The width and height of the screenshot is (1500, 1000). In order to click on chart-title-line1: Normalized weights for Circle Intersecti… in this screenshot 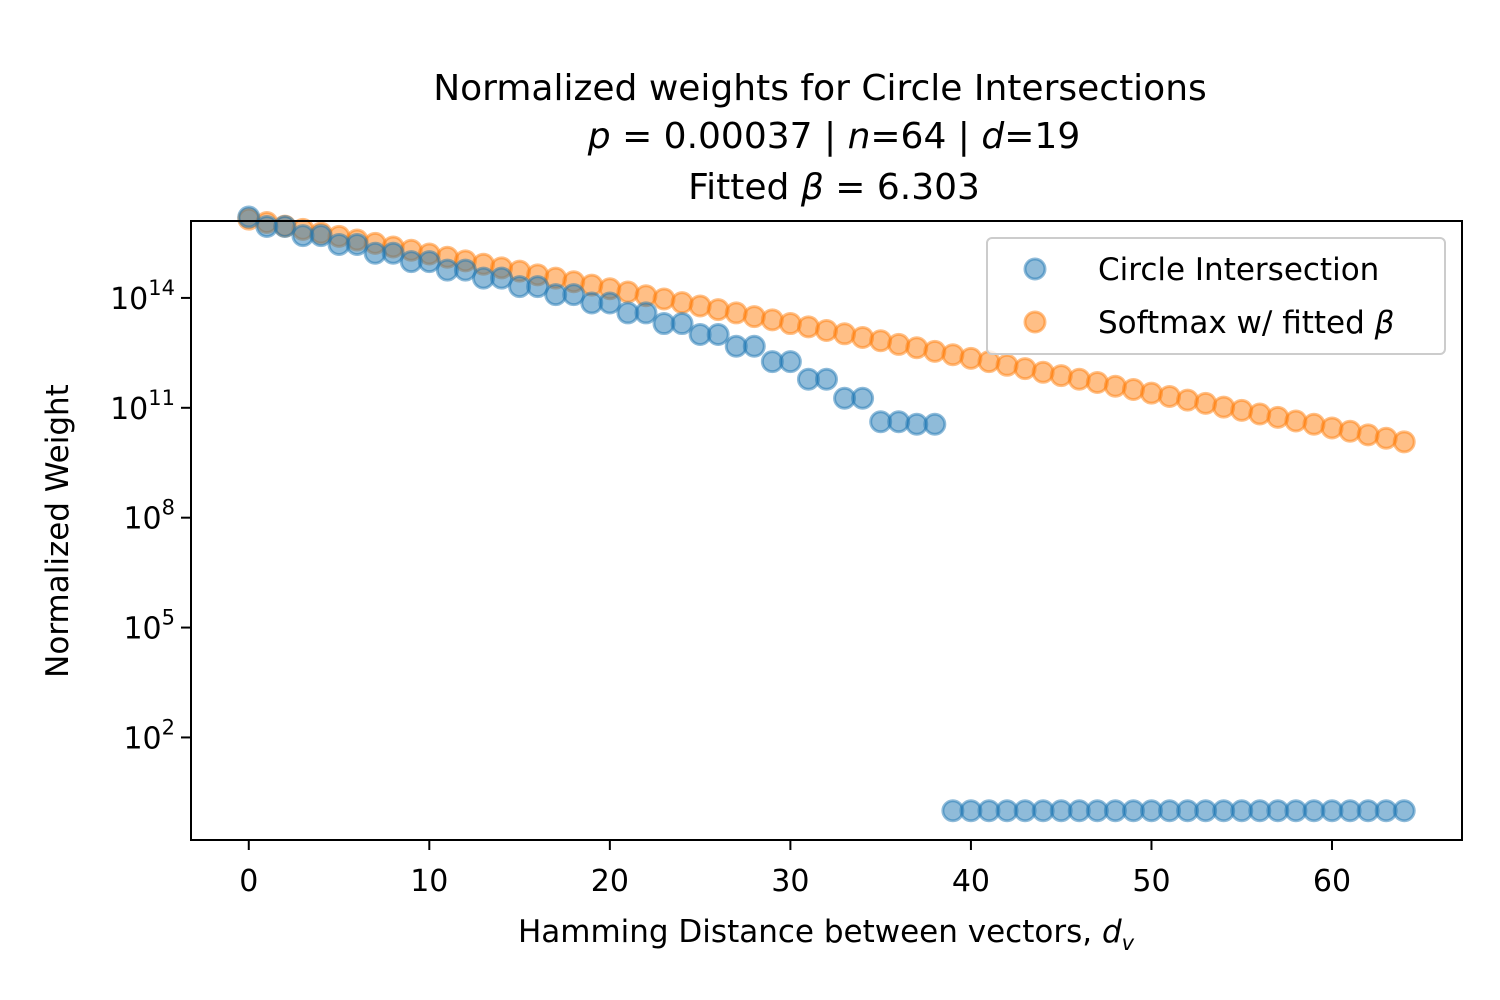, I will do `click(820, 88)`.